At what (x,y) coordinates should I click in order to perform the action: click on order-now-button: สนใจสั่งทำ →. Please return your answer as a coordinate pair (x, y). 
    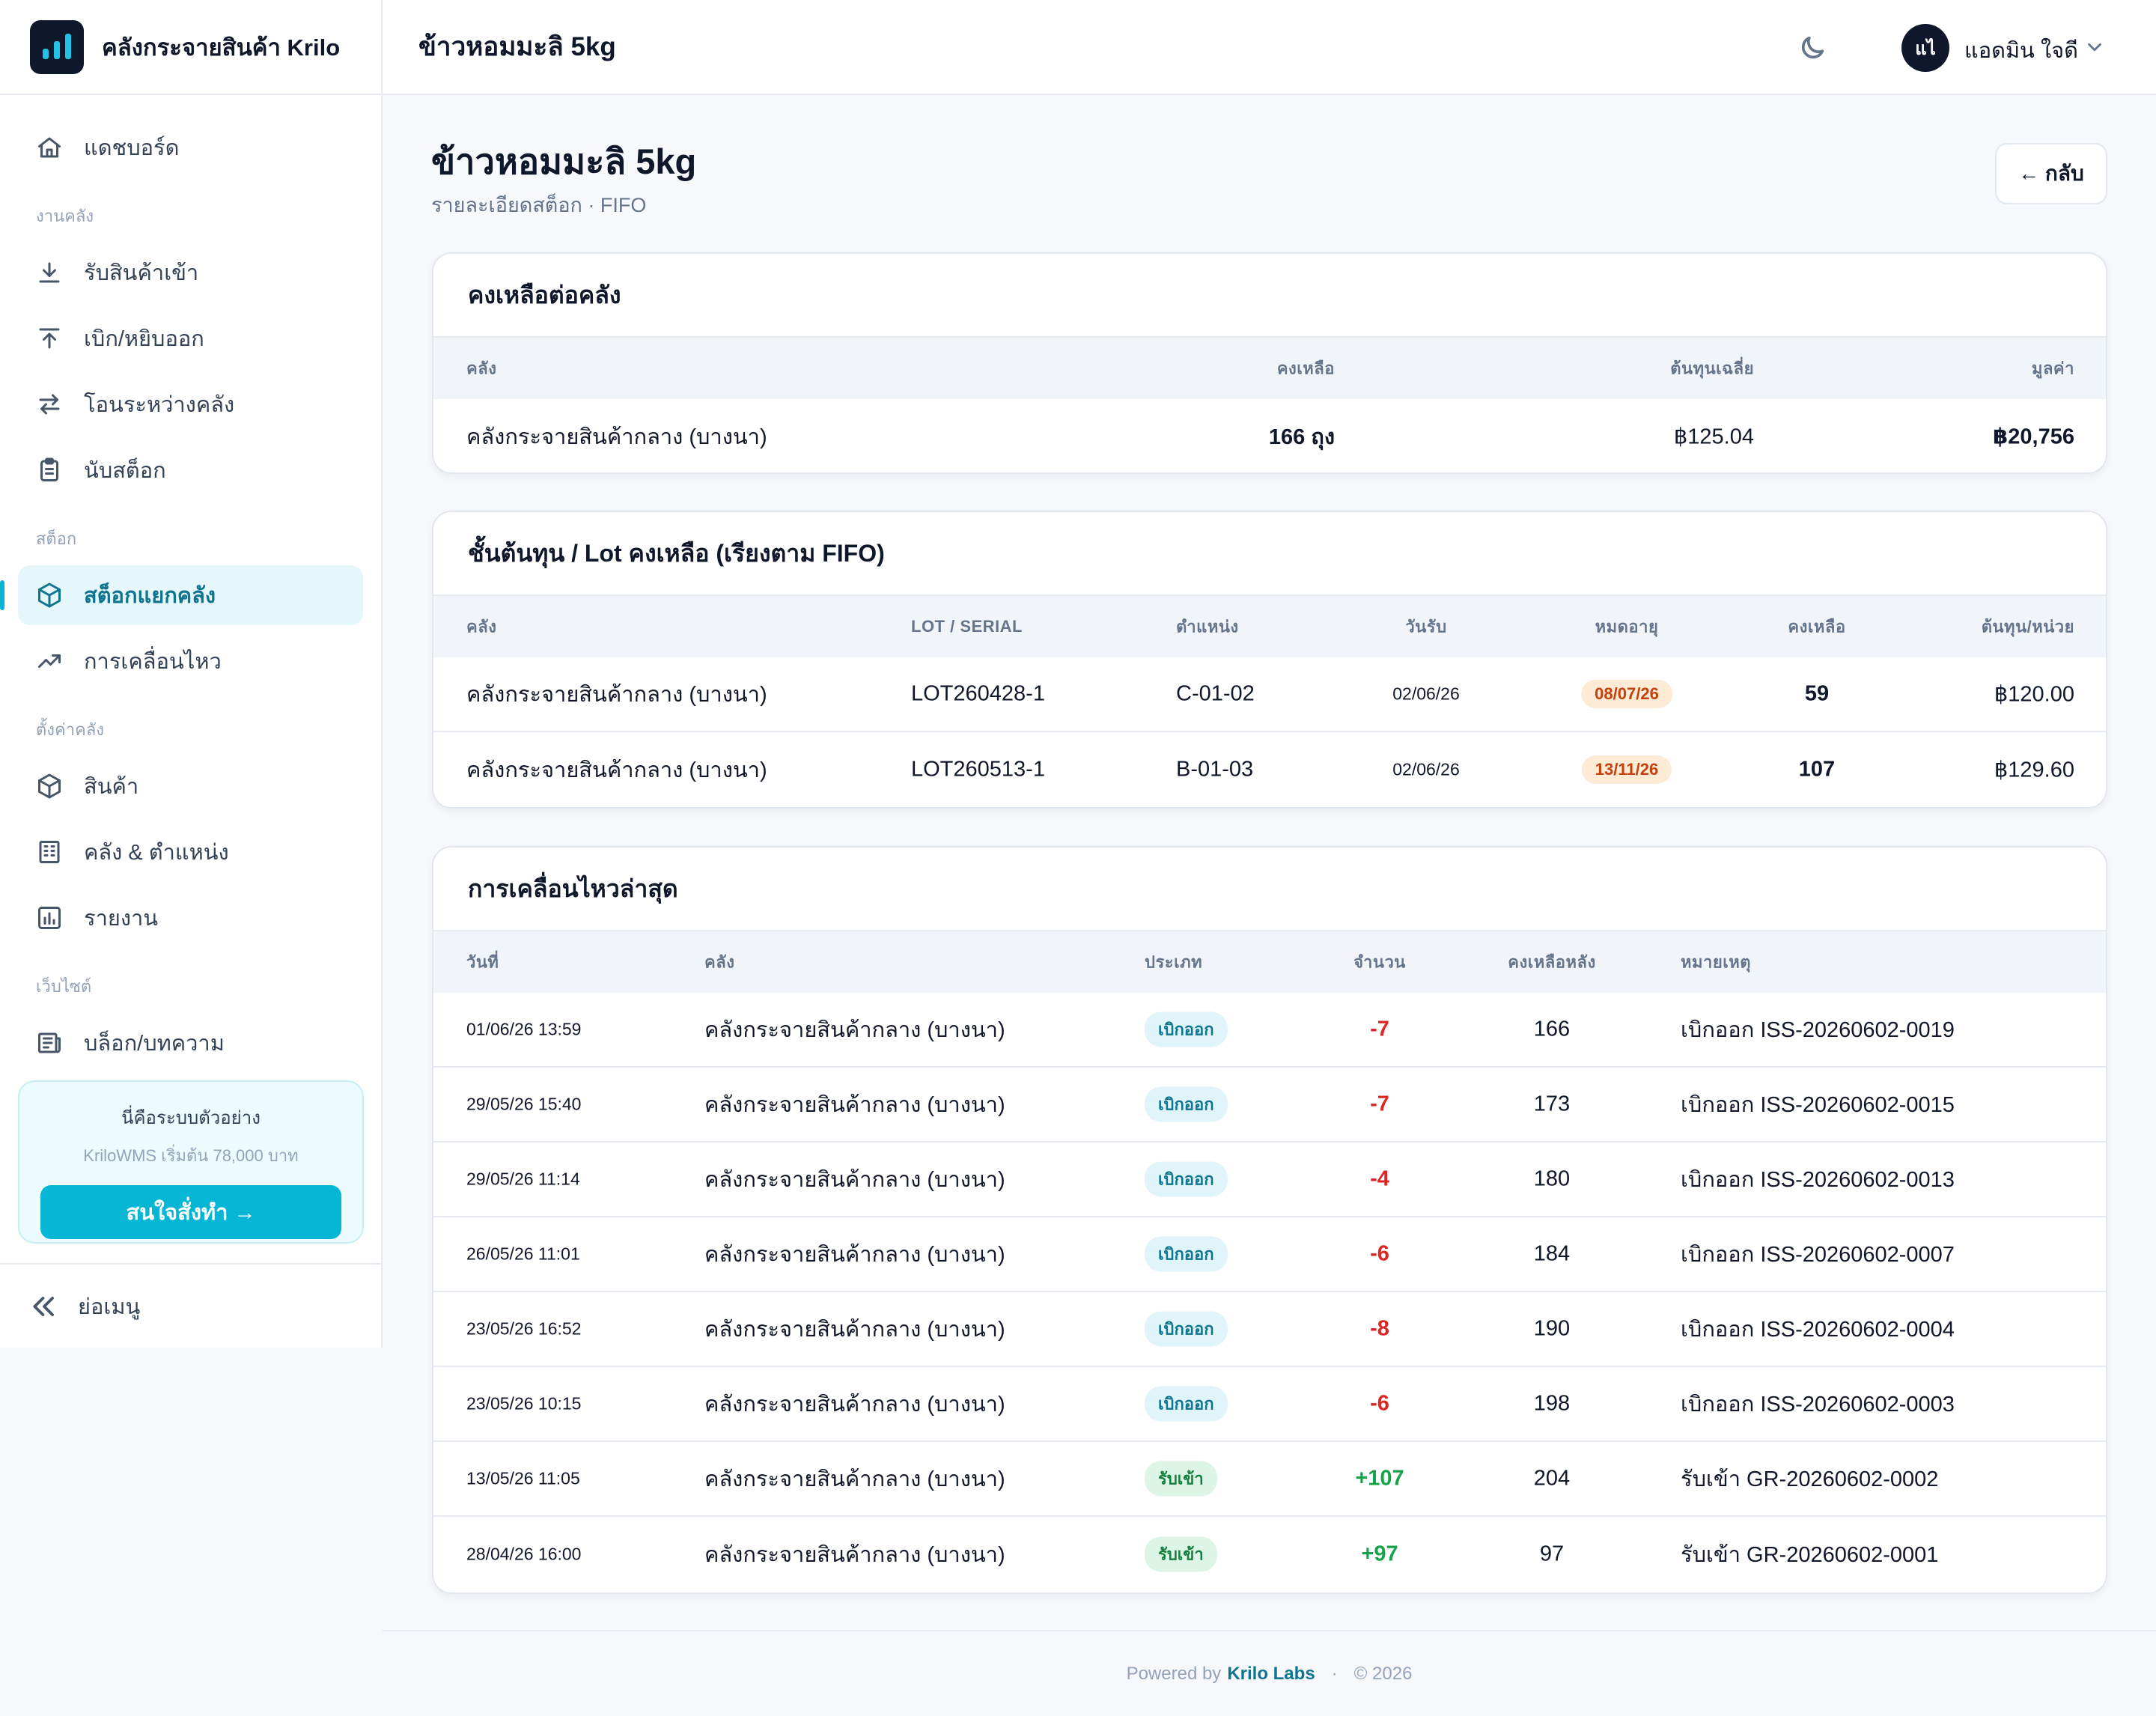
    Looking at the image, I should click on (190, 1212).